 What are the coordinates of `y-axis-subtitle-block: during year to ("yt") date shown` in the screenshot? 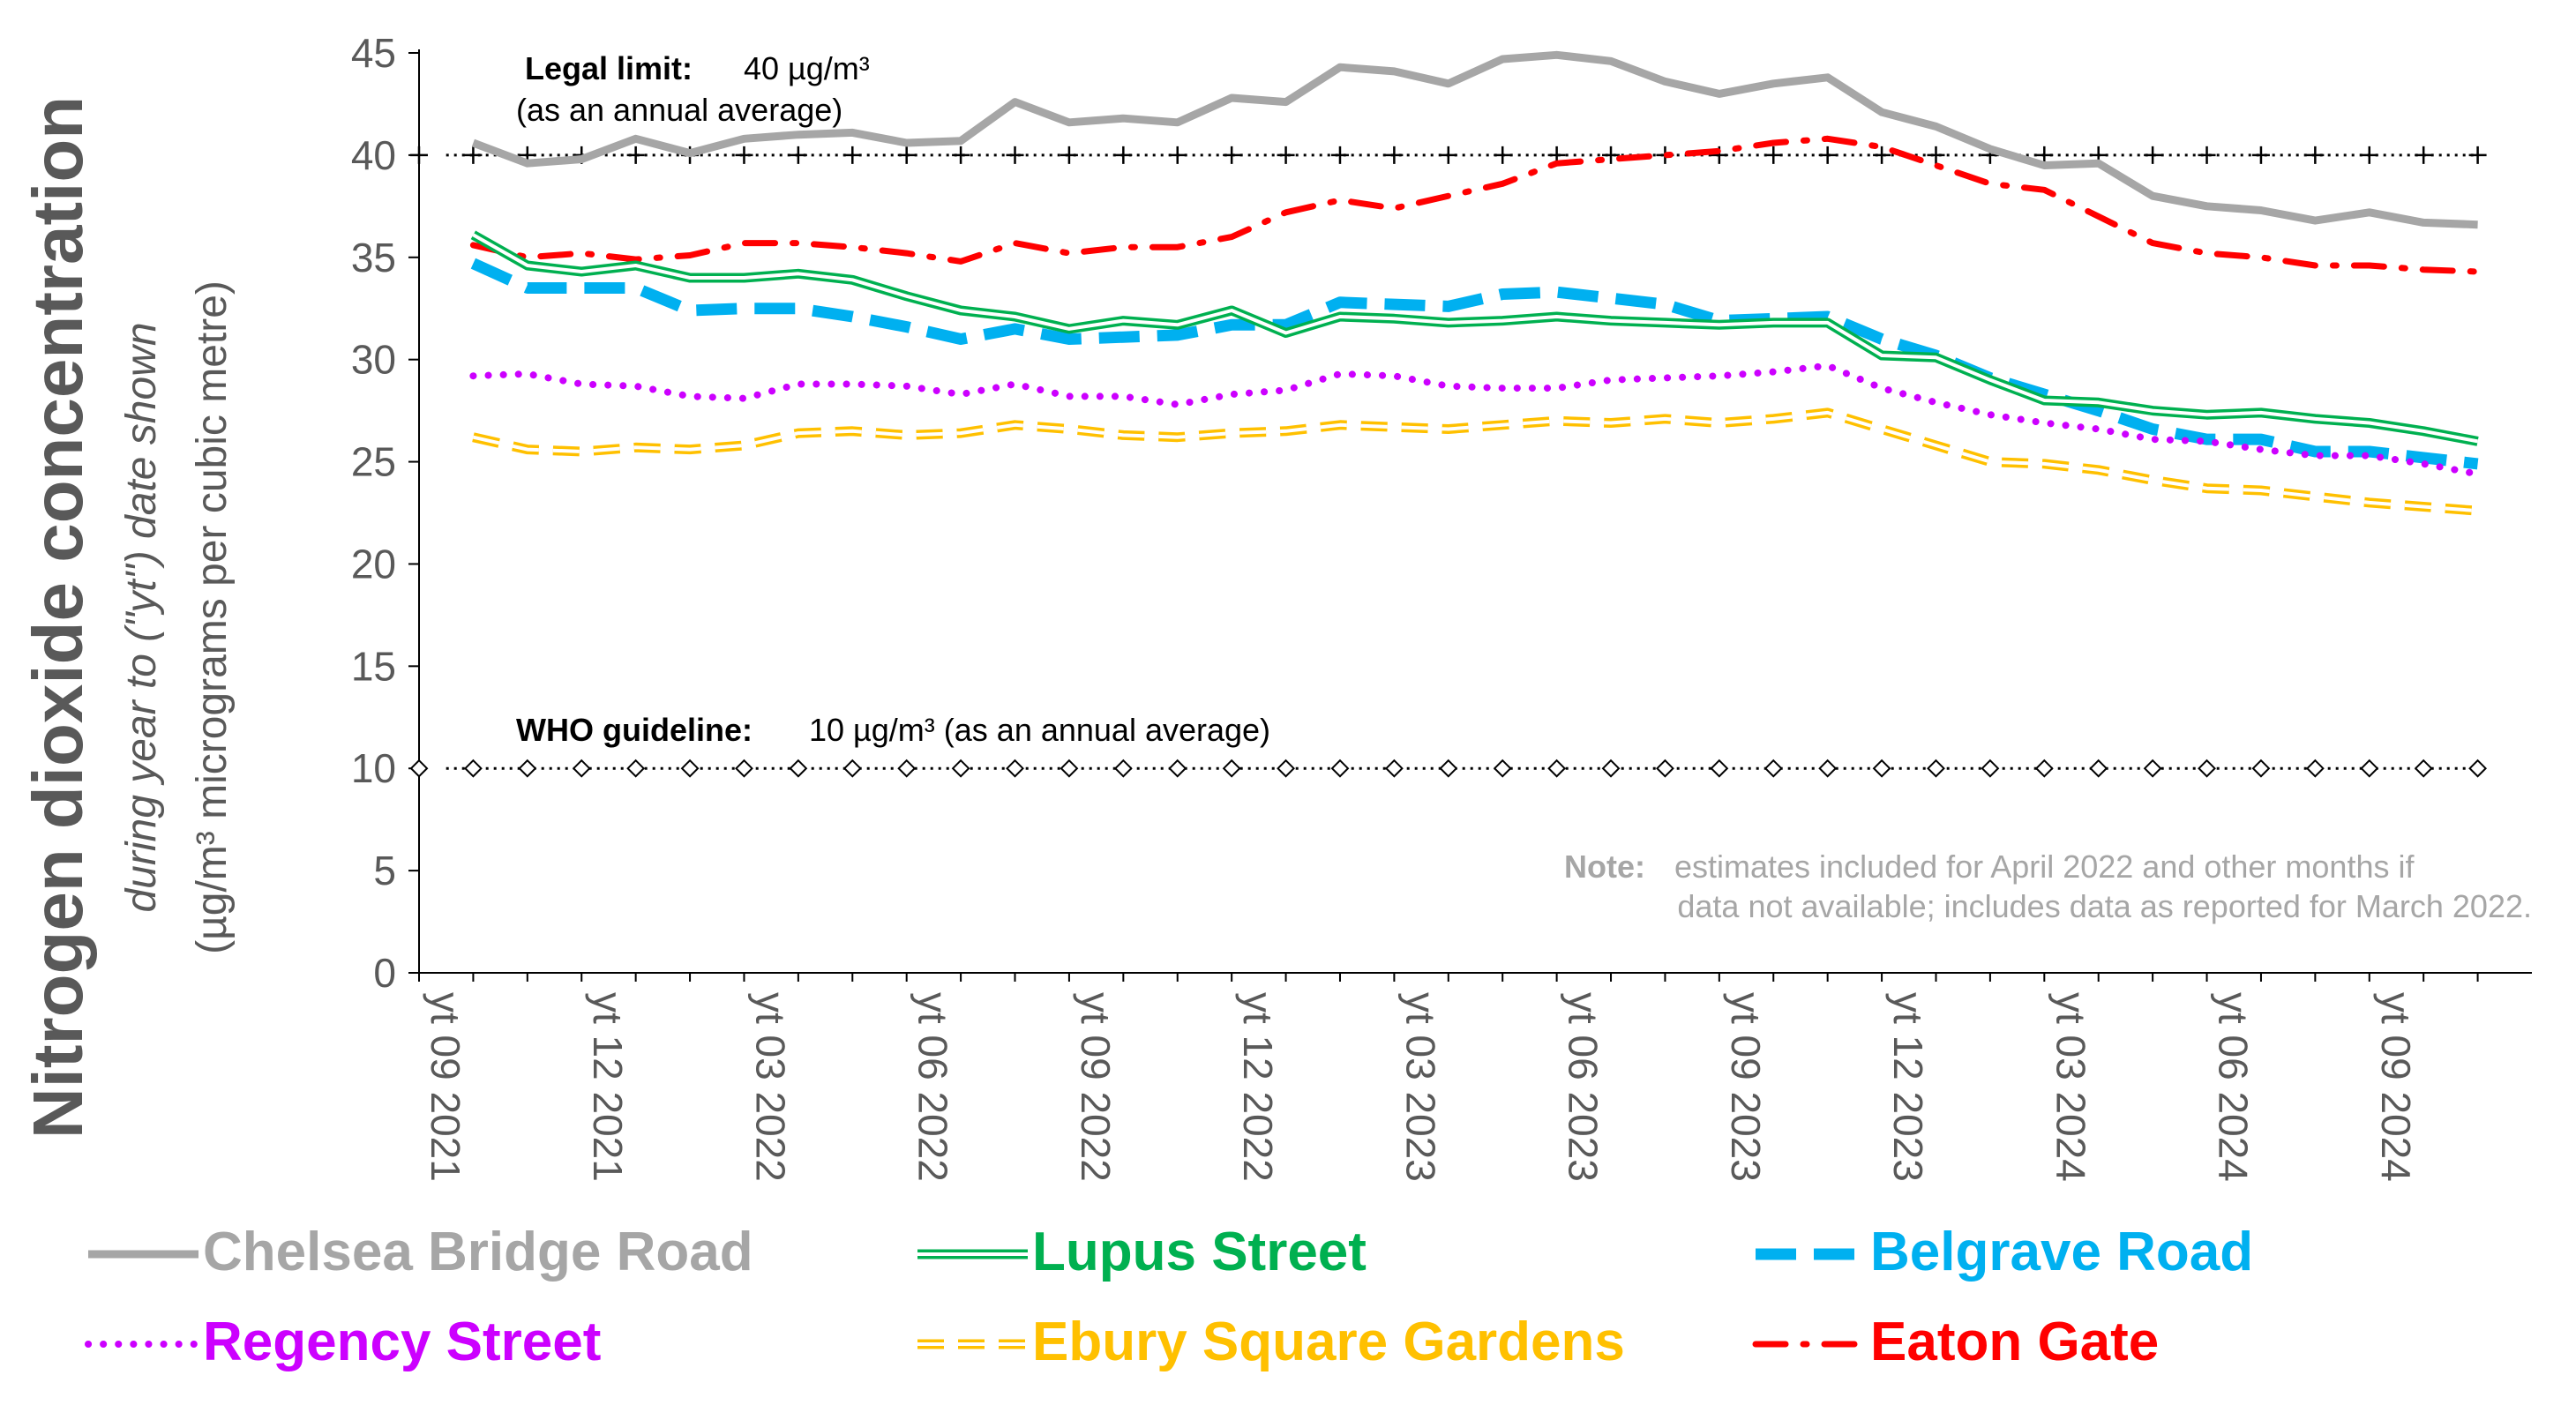 It's located at (141, 617).